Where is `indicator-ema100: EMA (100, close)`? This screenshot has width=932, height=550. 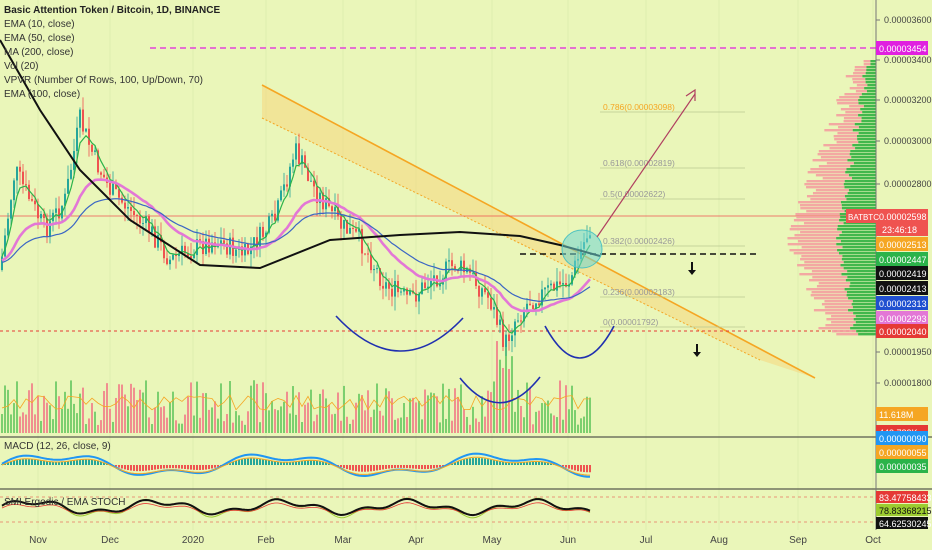 indicator-ema100: EMA (100, close) is located at coordinates (42, 94).